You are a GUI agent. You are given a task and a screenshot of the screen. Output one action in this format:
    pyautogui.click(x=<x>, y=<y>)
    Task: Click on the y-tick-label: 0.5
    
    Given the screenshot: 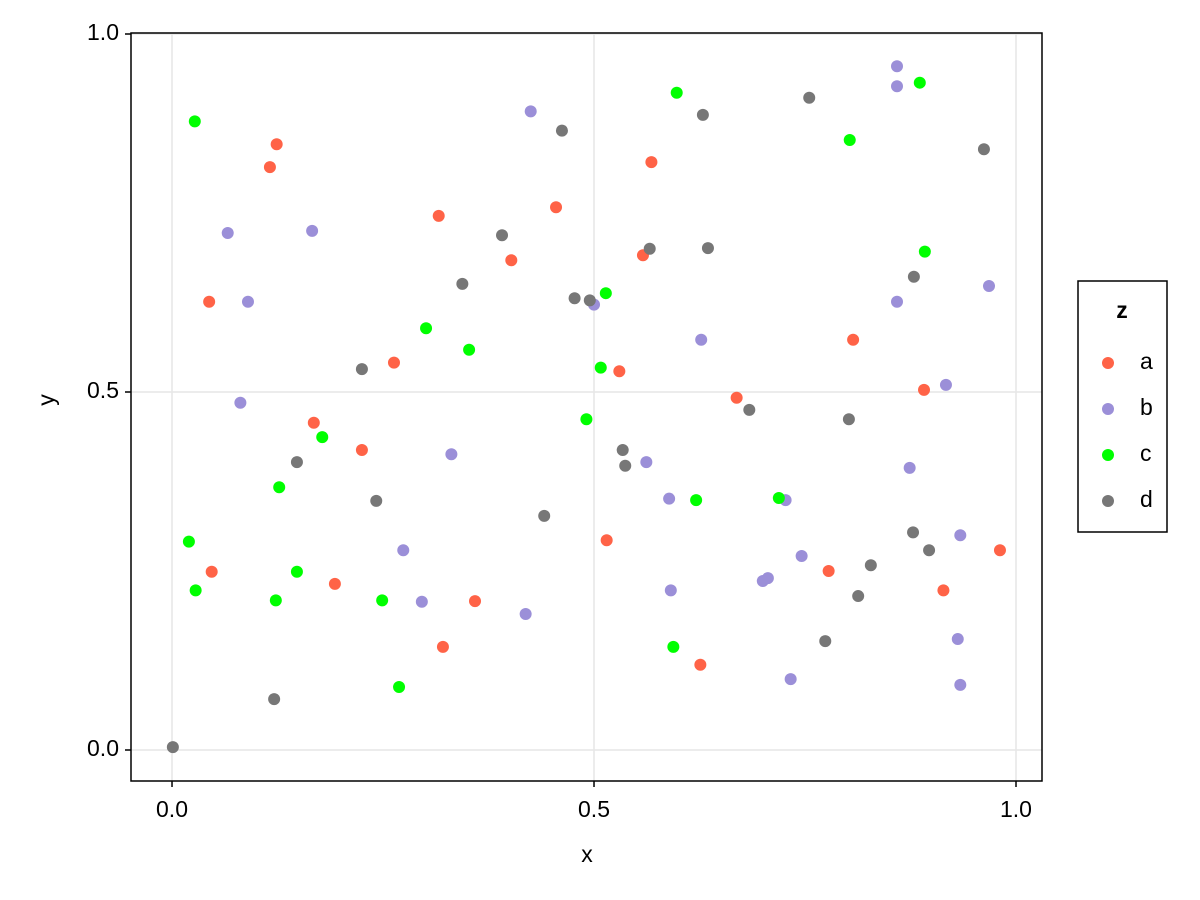 What is the action you would take?
    pyautogui.click(x=103, y=390)
    